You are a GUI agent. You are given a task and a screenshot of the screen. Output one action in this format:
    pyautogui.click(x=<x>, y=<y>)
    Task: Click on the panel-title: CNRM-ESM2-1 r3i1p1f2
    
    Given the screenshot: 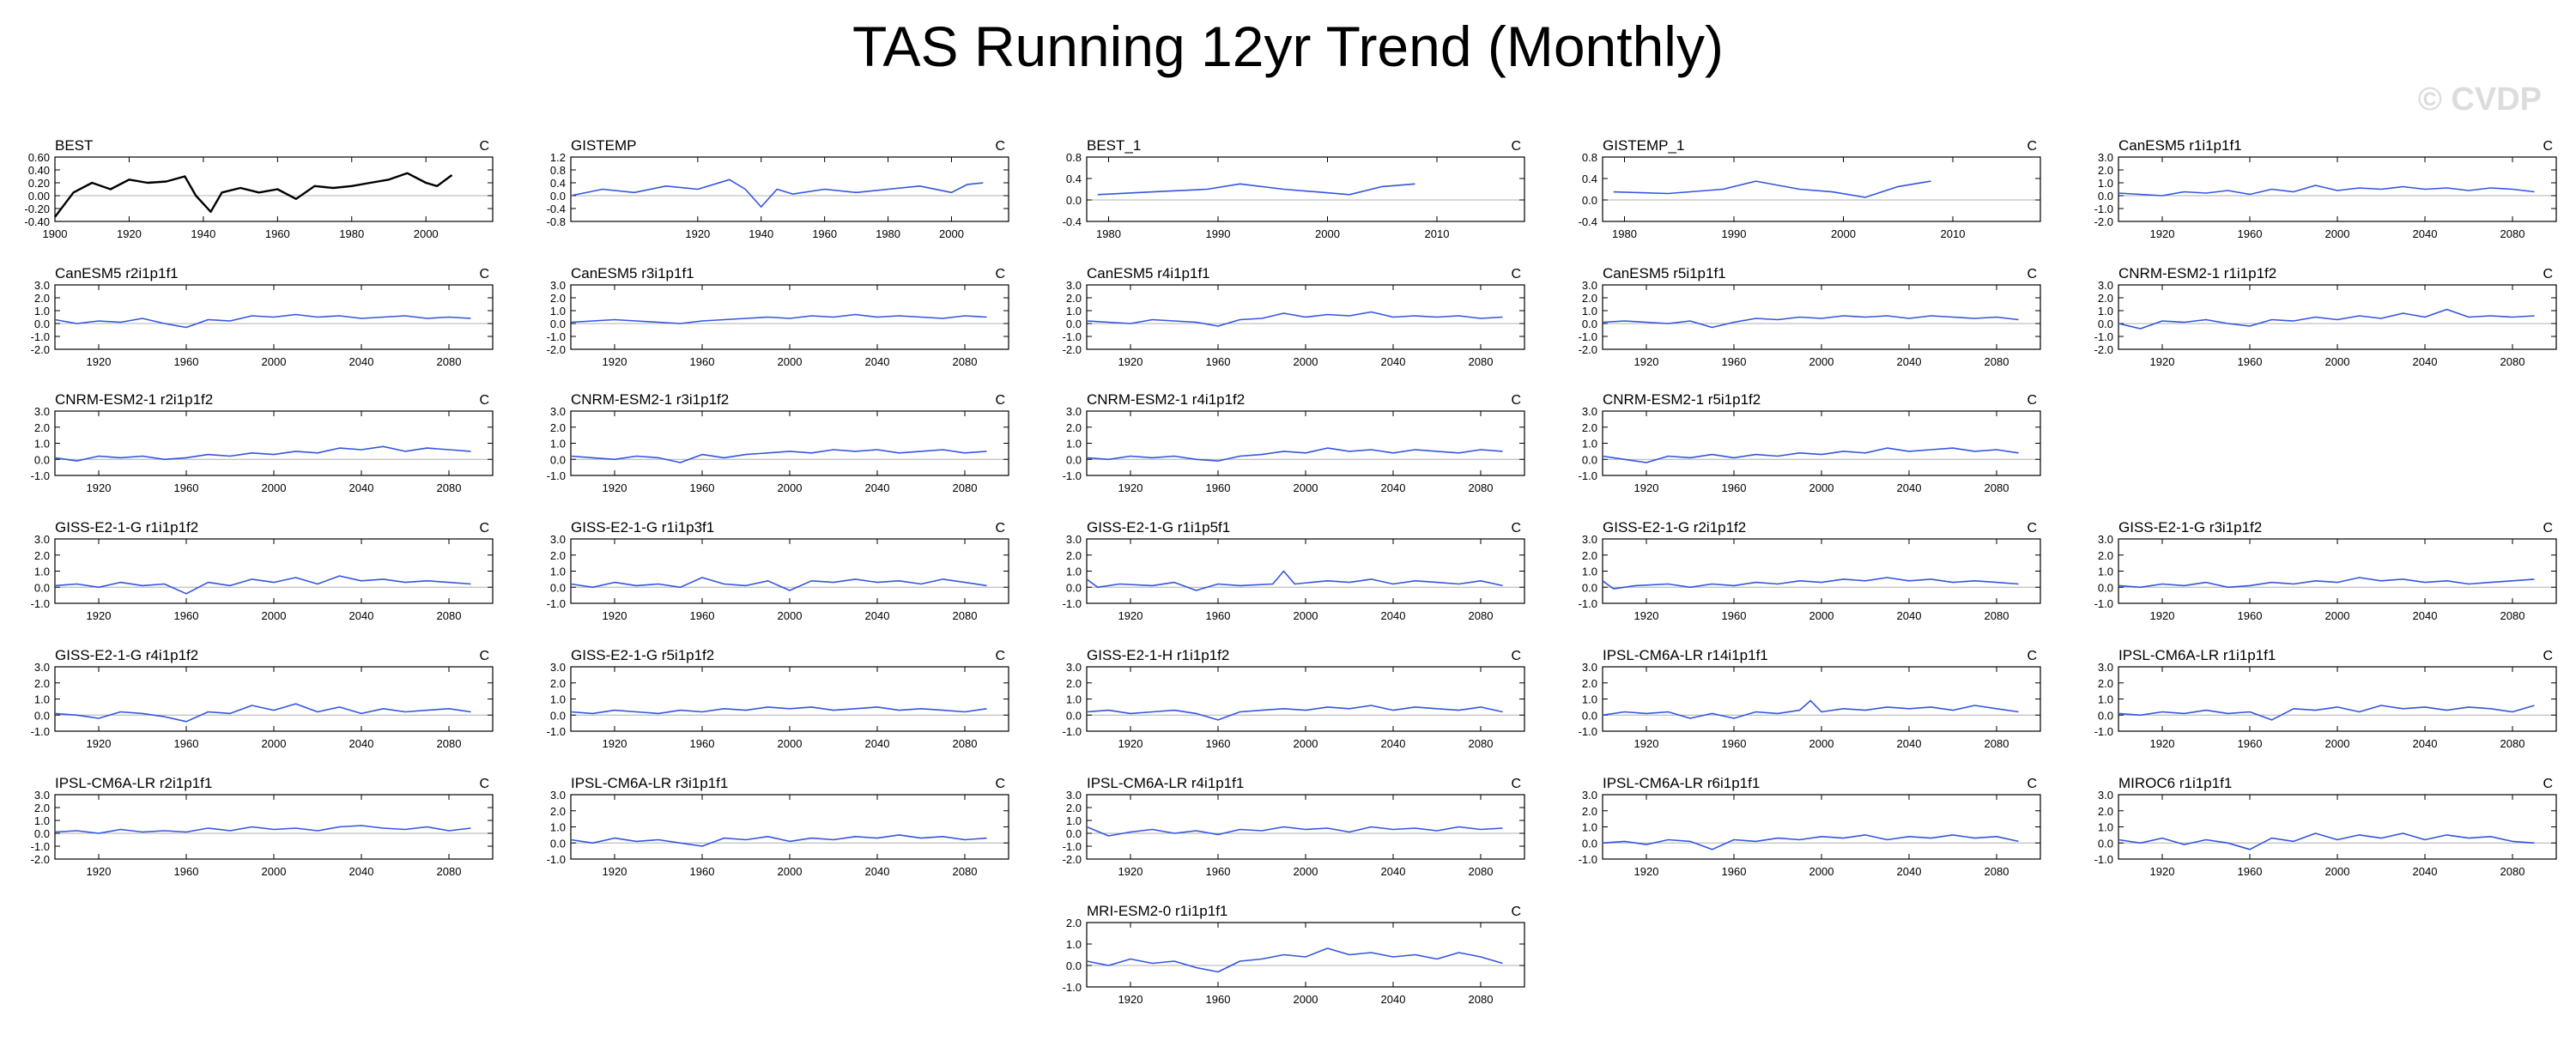 What is the action you would take?
    pyautogui.click(x=650, y=399)
    